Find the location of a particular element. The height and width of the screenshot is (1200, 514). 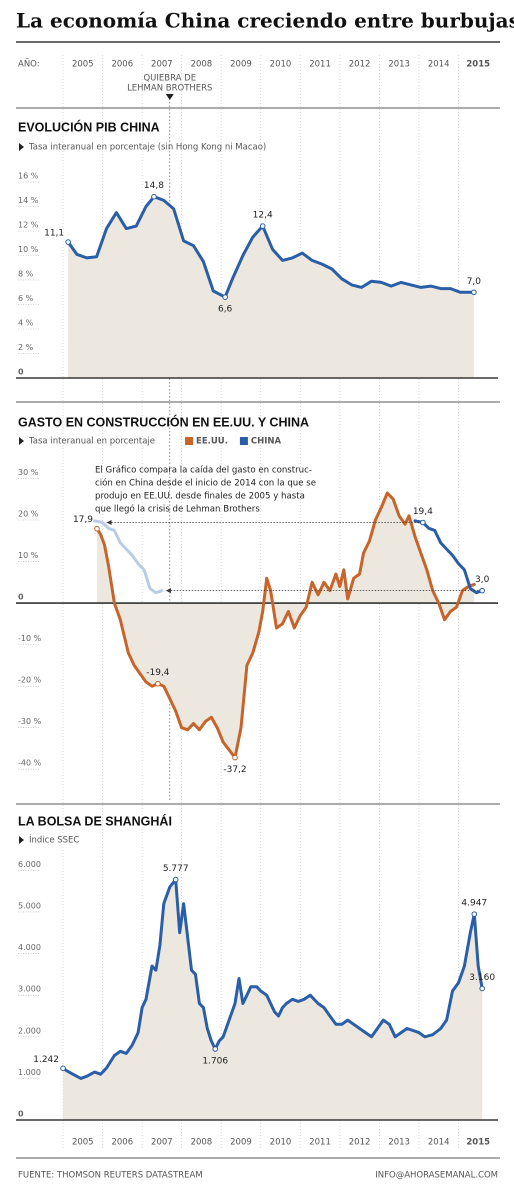

y-tick-label: 16 % is located at coordinates (28, 176).